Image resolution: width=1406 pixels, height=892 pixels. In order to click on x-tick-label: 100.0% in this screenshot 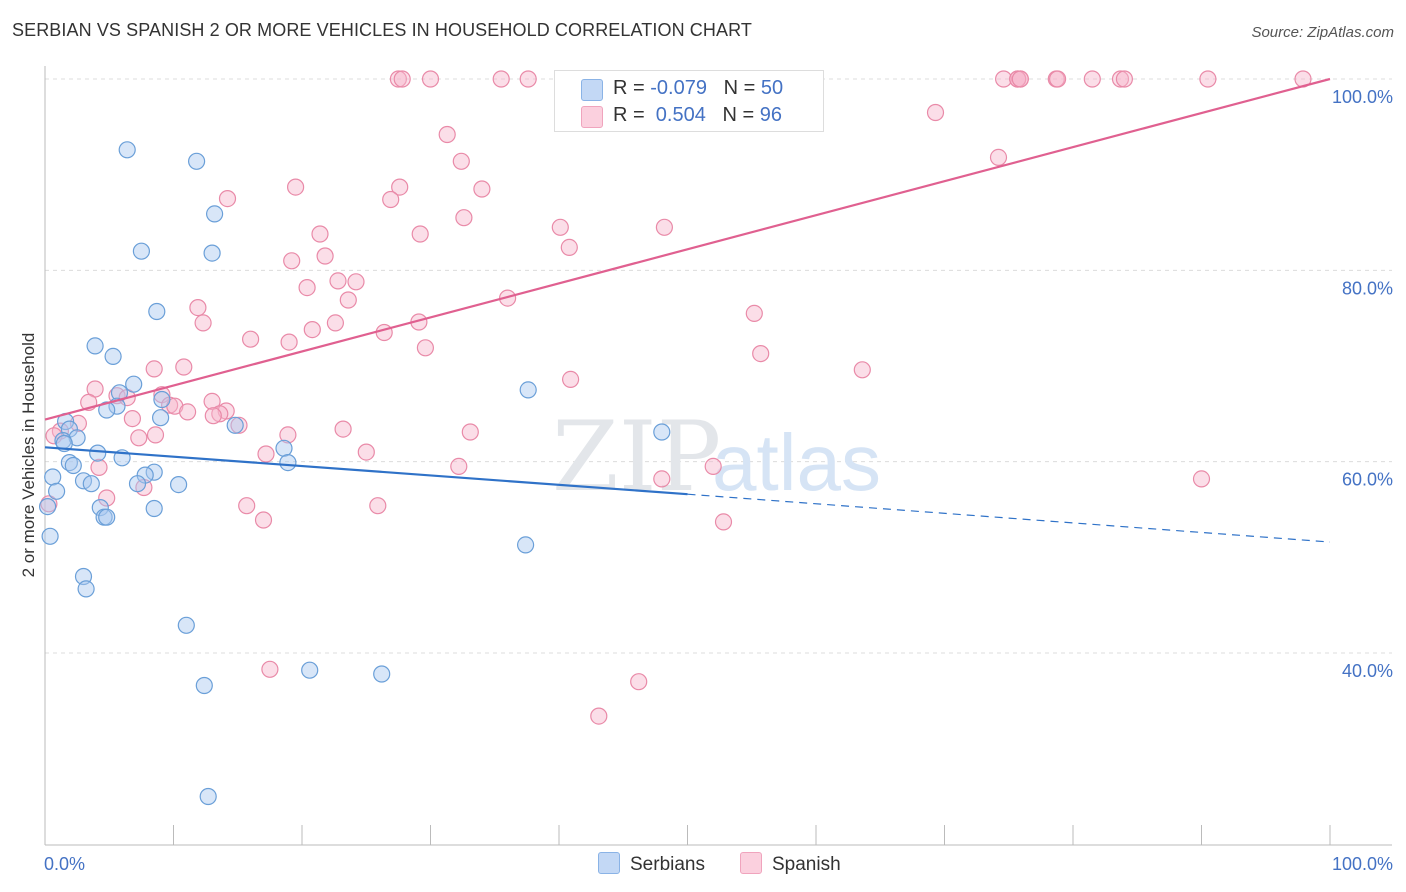, I will do `click(1362, 864)`.